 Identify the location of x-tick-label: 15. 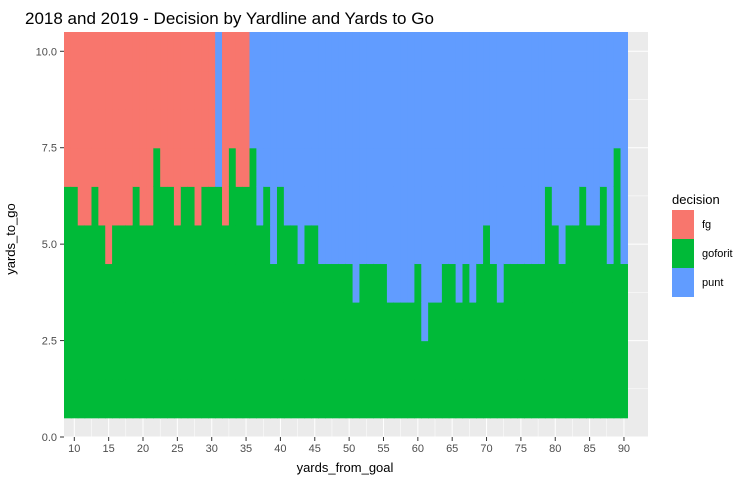
(109, 449).